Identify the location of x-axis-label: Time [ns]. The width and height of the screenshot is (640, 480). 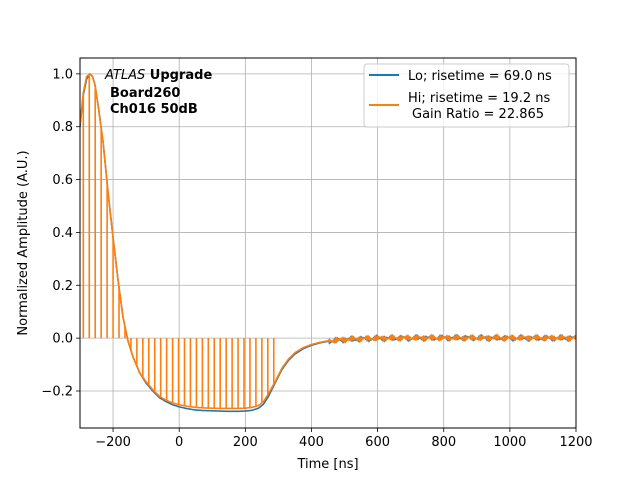
(327, 464).